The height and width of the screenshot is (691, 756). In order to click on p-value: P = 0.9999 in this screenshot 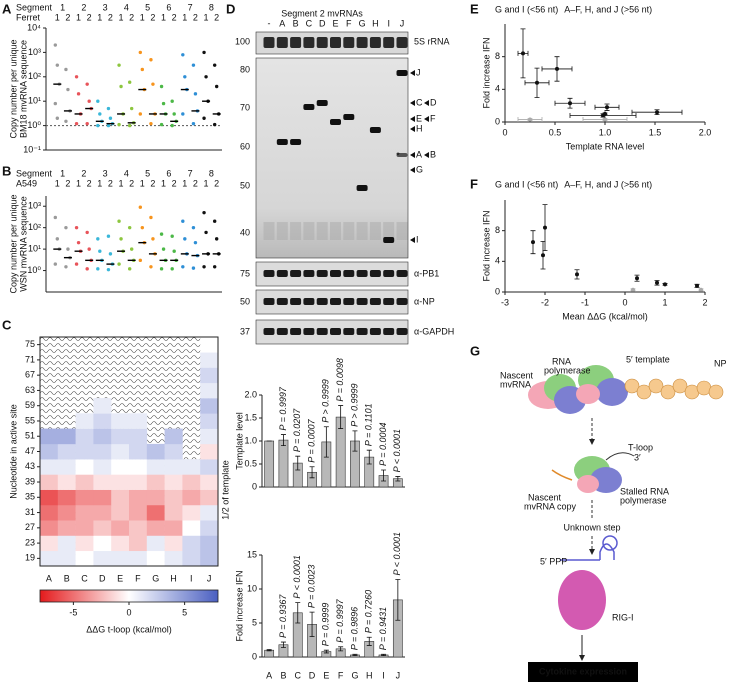, I will do `click(326, 624)`.